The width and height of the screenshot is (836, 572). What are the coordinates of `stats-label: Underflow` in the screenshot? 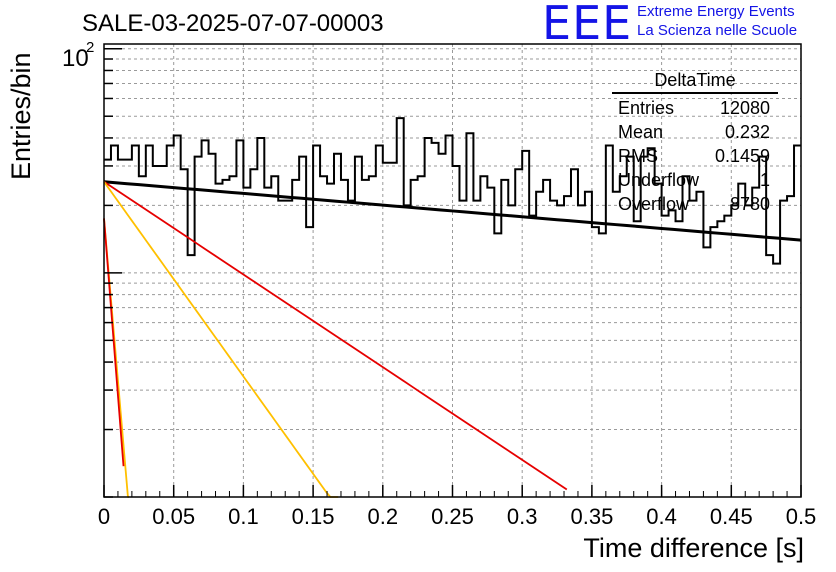 It's located at (659, 180).